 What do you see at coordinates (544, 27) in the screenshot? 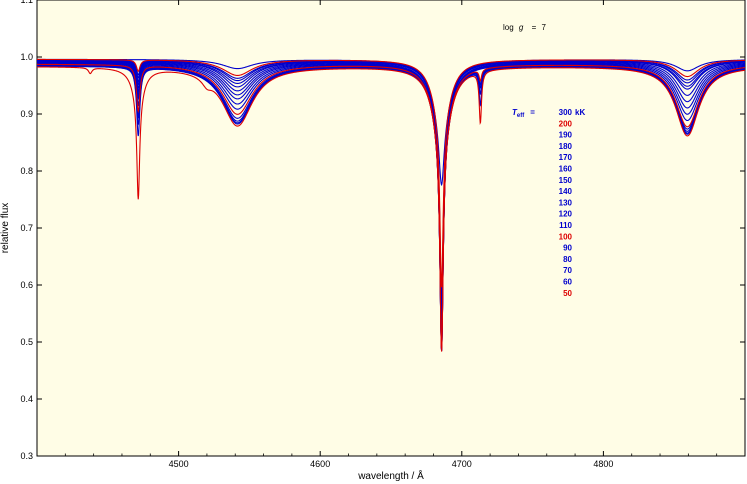
I see `log-g-value: 7` at bounding box center [544, 27].